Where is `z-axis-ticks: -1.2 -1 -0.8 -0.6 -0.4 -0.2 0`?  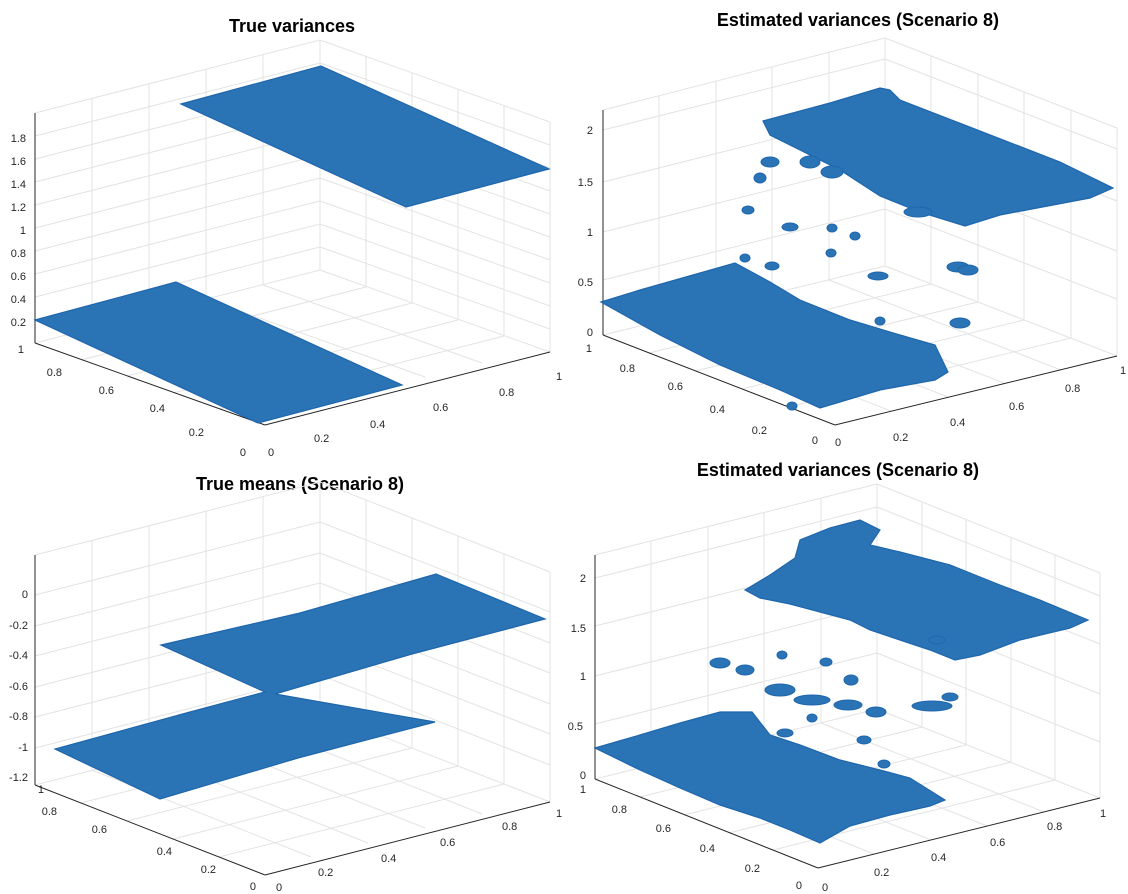
z-axis-ticks: -1.2 -1 -0.8 -0.6 -0.4 -0.2 0 is located at coordinates (18, 686).